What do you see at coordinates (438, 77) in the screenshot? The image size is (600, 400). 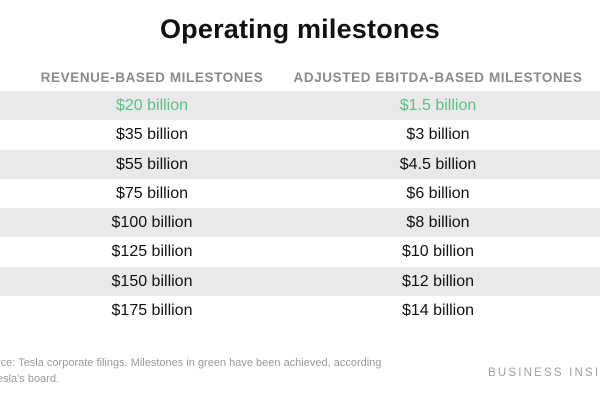 I see `ebitda-column-header: ADJUSTED EBITDA-BASED MILESTONES` at bounding box center [438, 77].